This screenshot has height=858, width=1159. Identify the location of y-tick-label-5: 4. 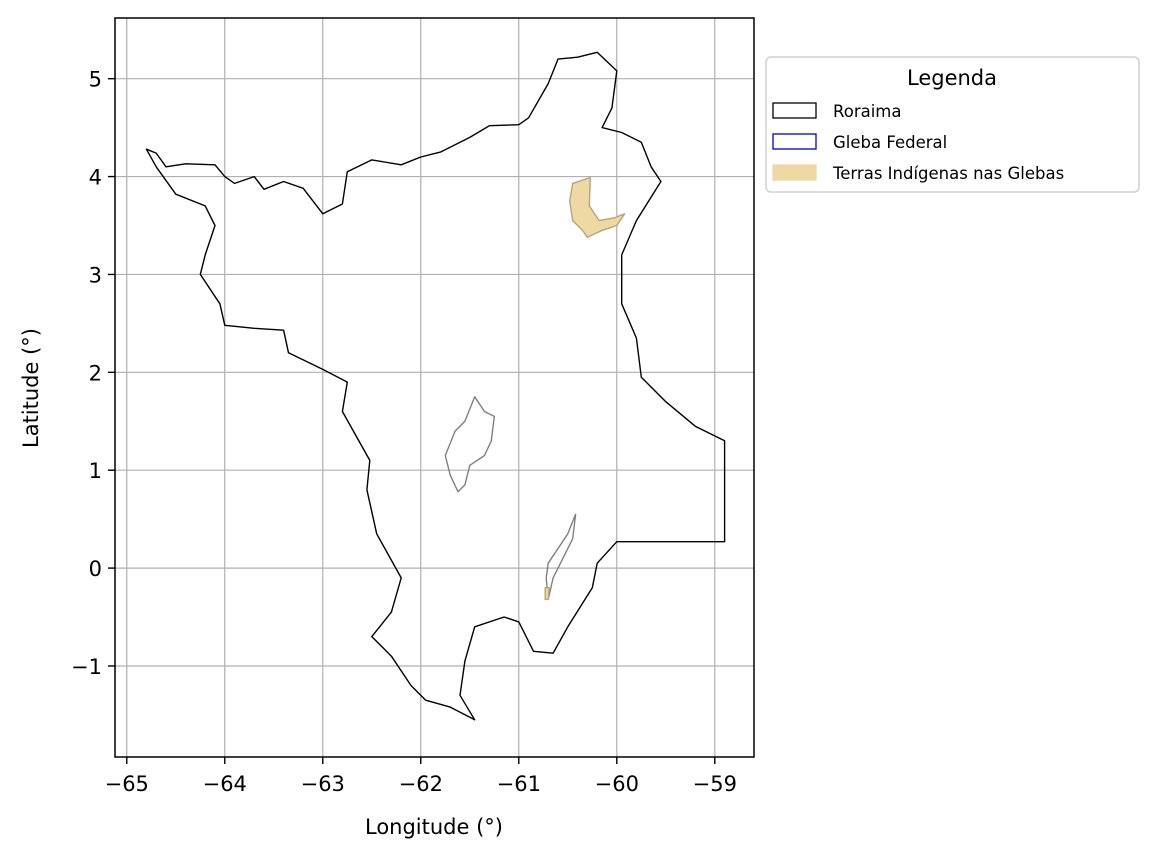
(95, 178).